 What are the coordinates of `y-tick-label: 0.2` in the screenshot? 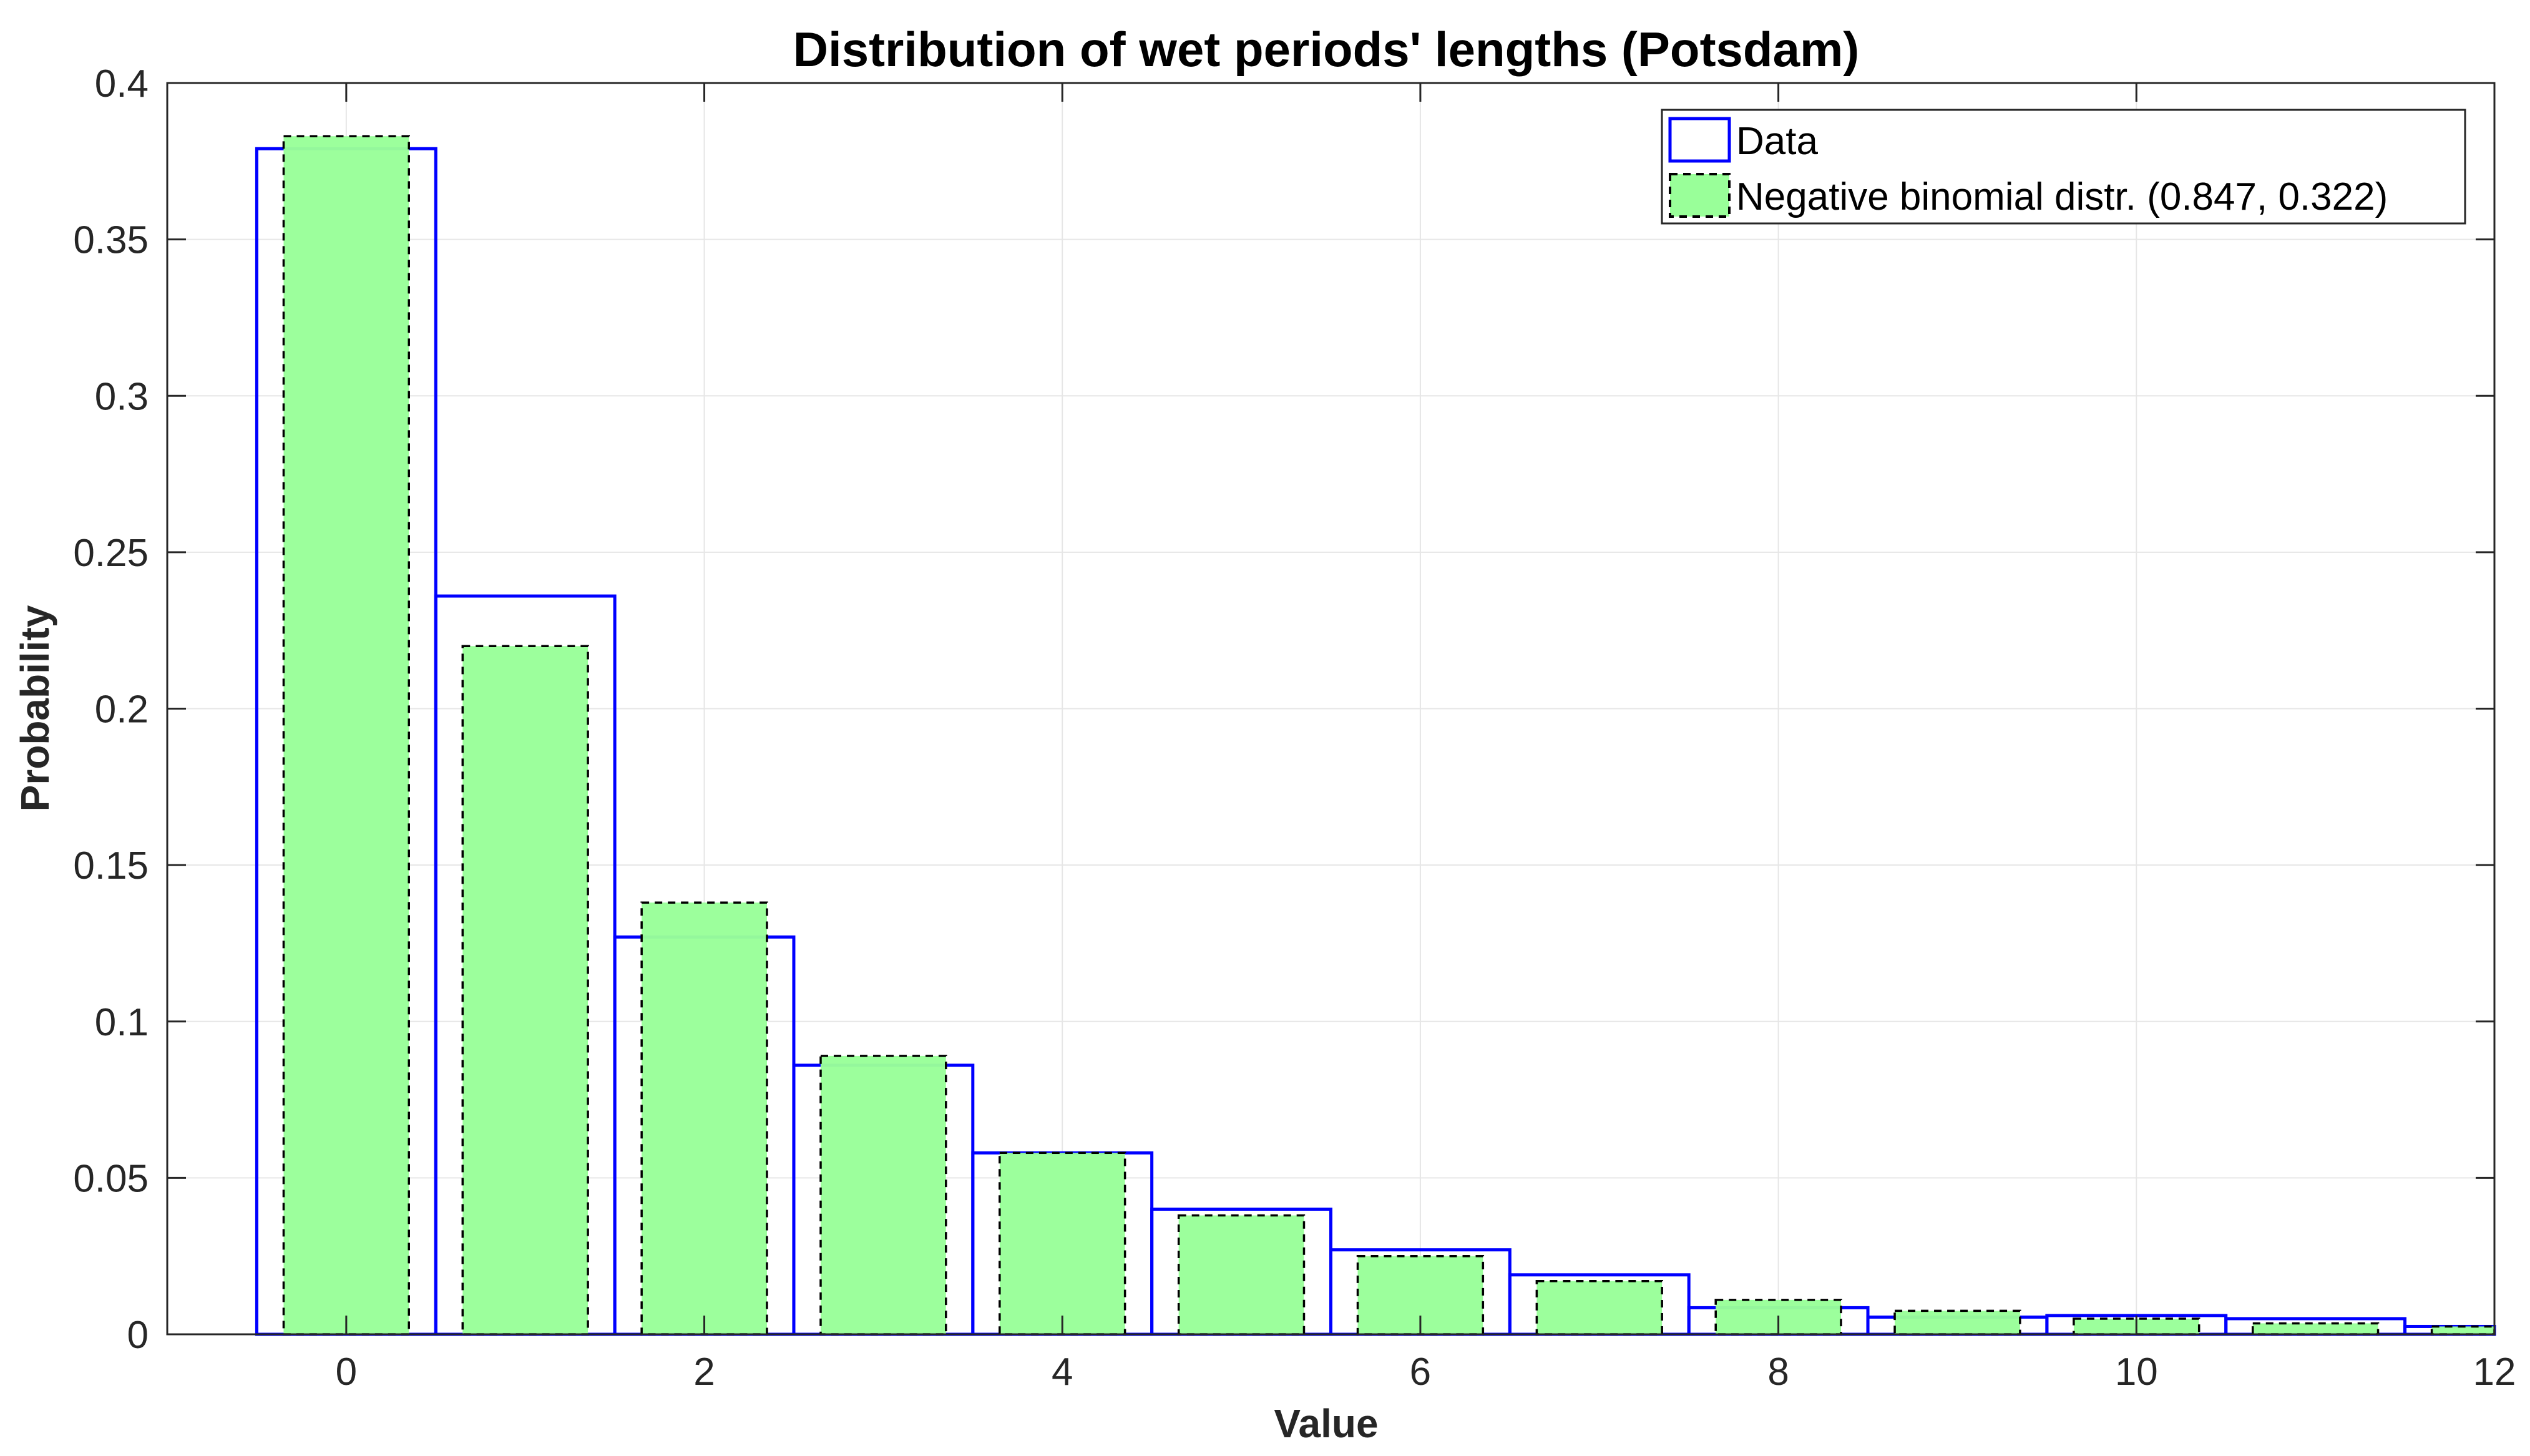 It's located at (122, 709).